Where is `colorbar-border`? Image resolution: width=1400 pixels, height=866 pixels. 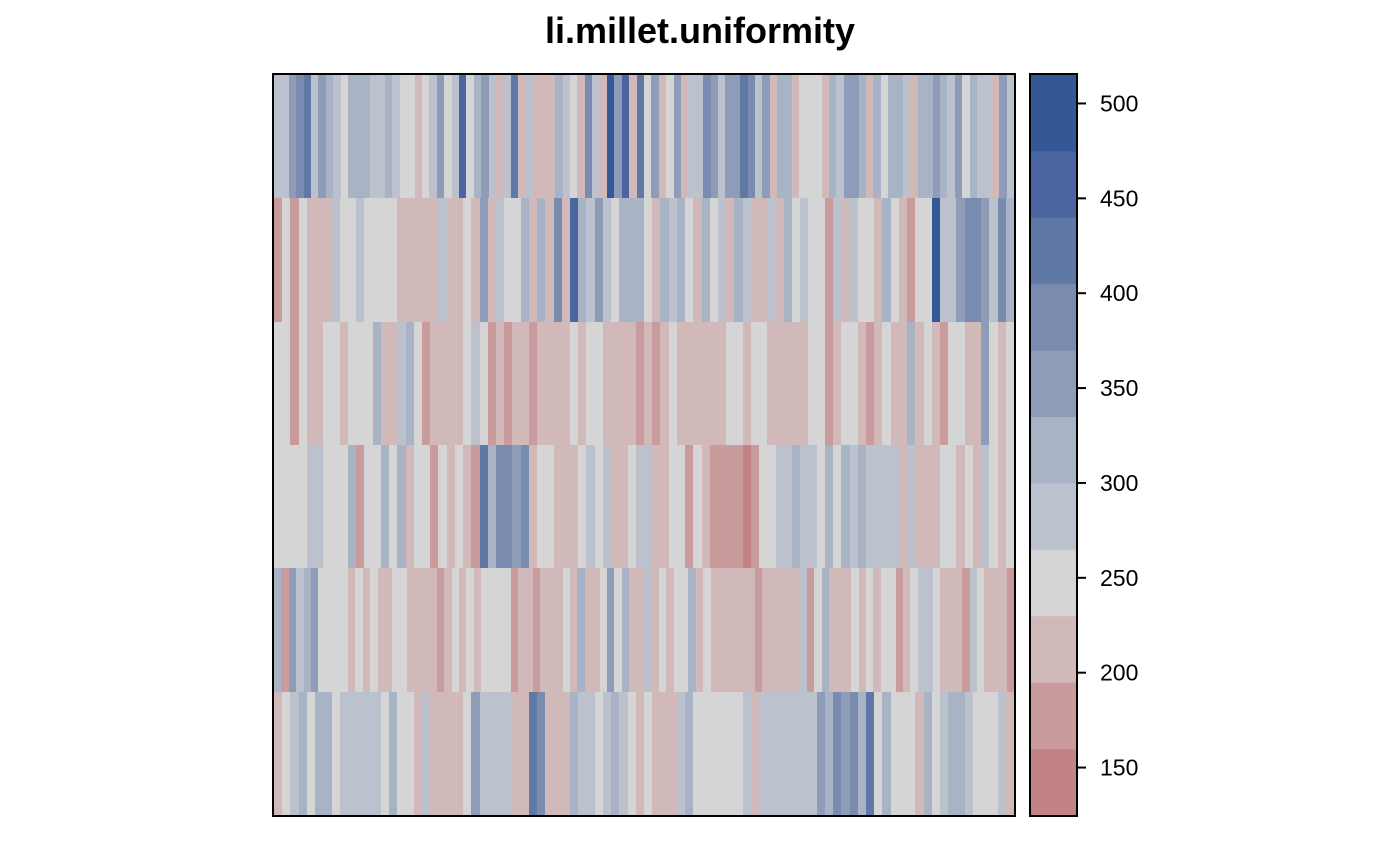
colorbar-border is located at coordinates (1053, 445).